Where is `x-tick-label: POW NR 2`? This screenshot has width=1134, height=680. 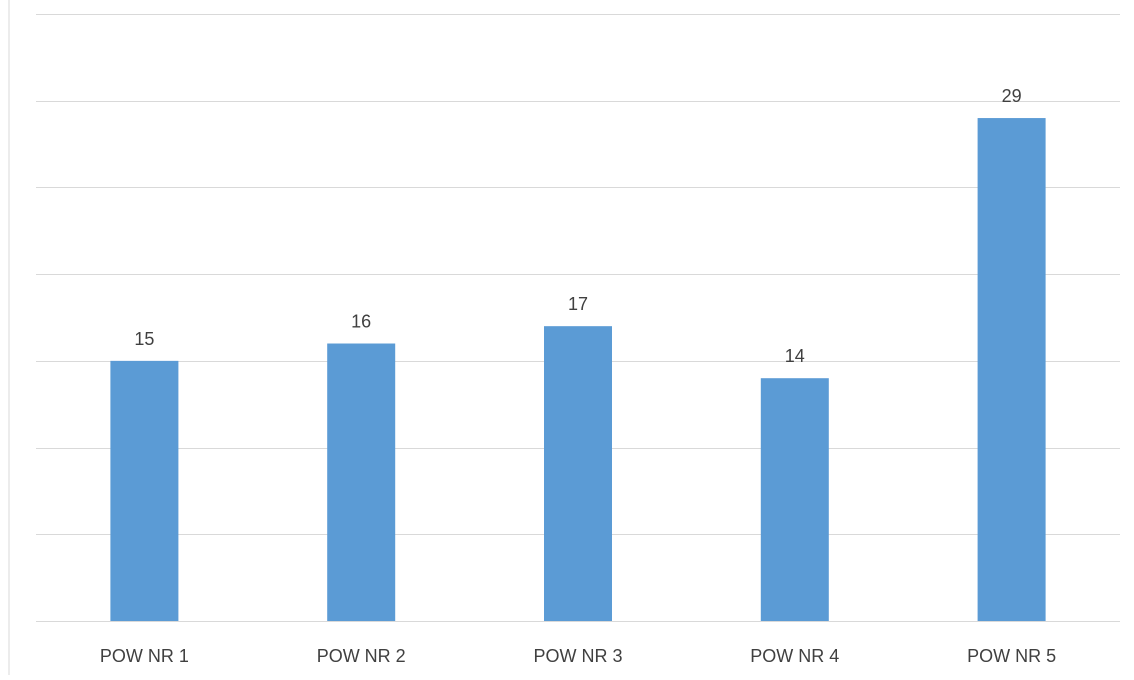
x-tick-label: POW NR 2 is located at coordinates (361, 656).